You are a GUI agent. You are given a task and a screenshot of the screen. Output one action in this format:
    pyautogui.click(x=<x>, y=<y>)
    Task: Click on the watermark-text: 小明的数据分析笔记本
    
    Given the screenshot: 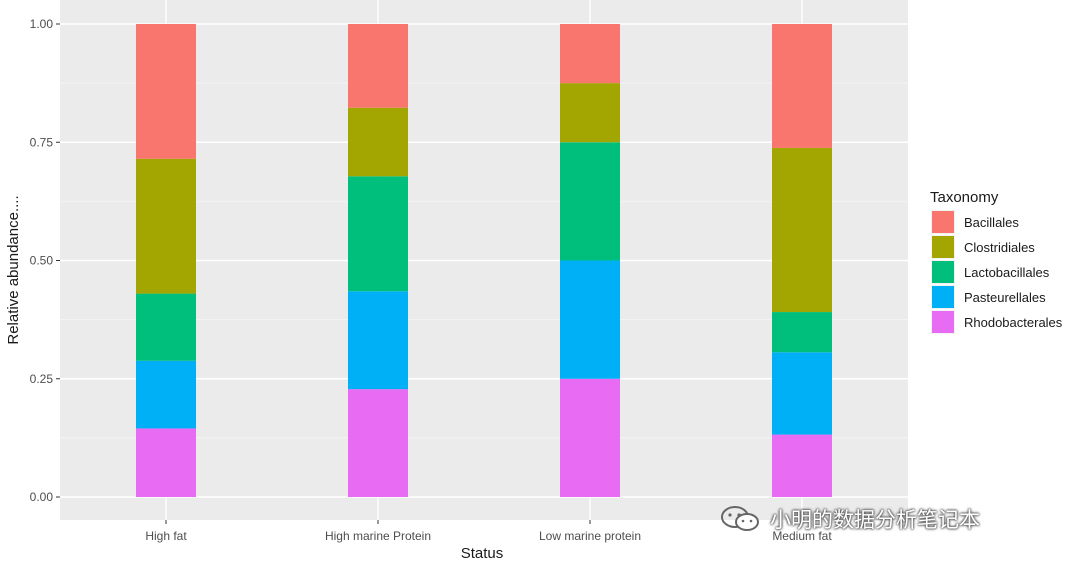 What is the action you would take?
    pyautogui.click(x=875, y=520)
    